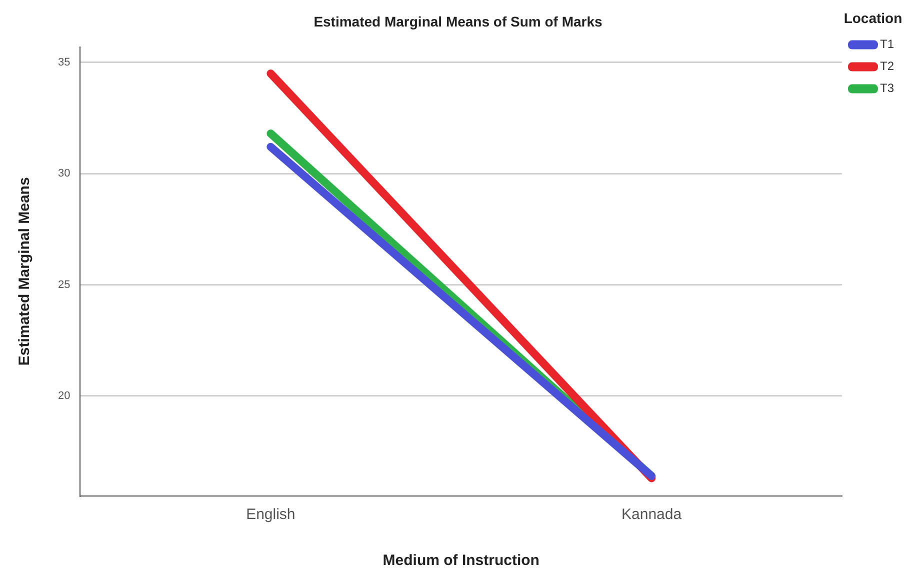  I want to click on legend-label: T2, so click(887, 66).